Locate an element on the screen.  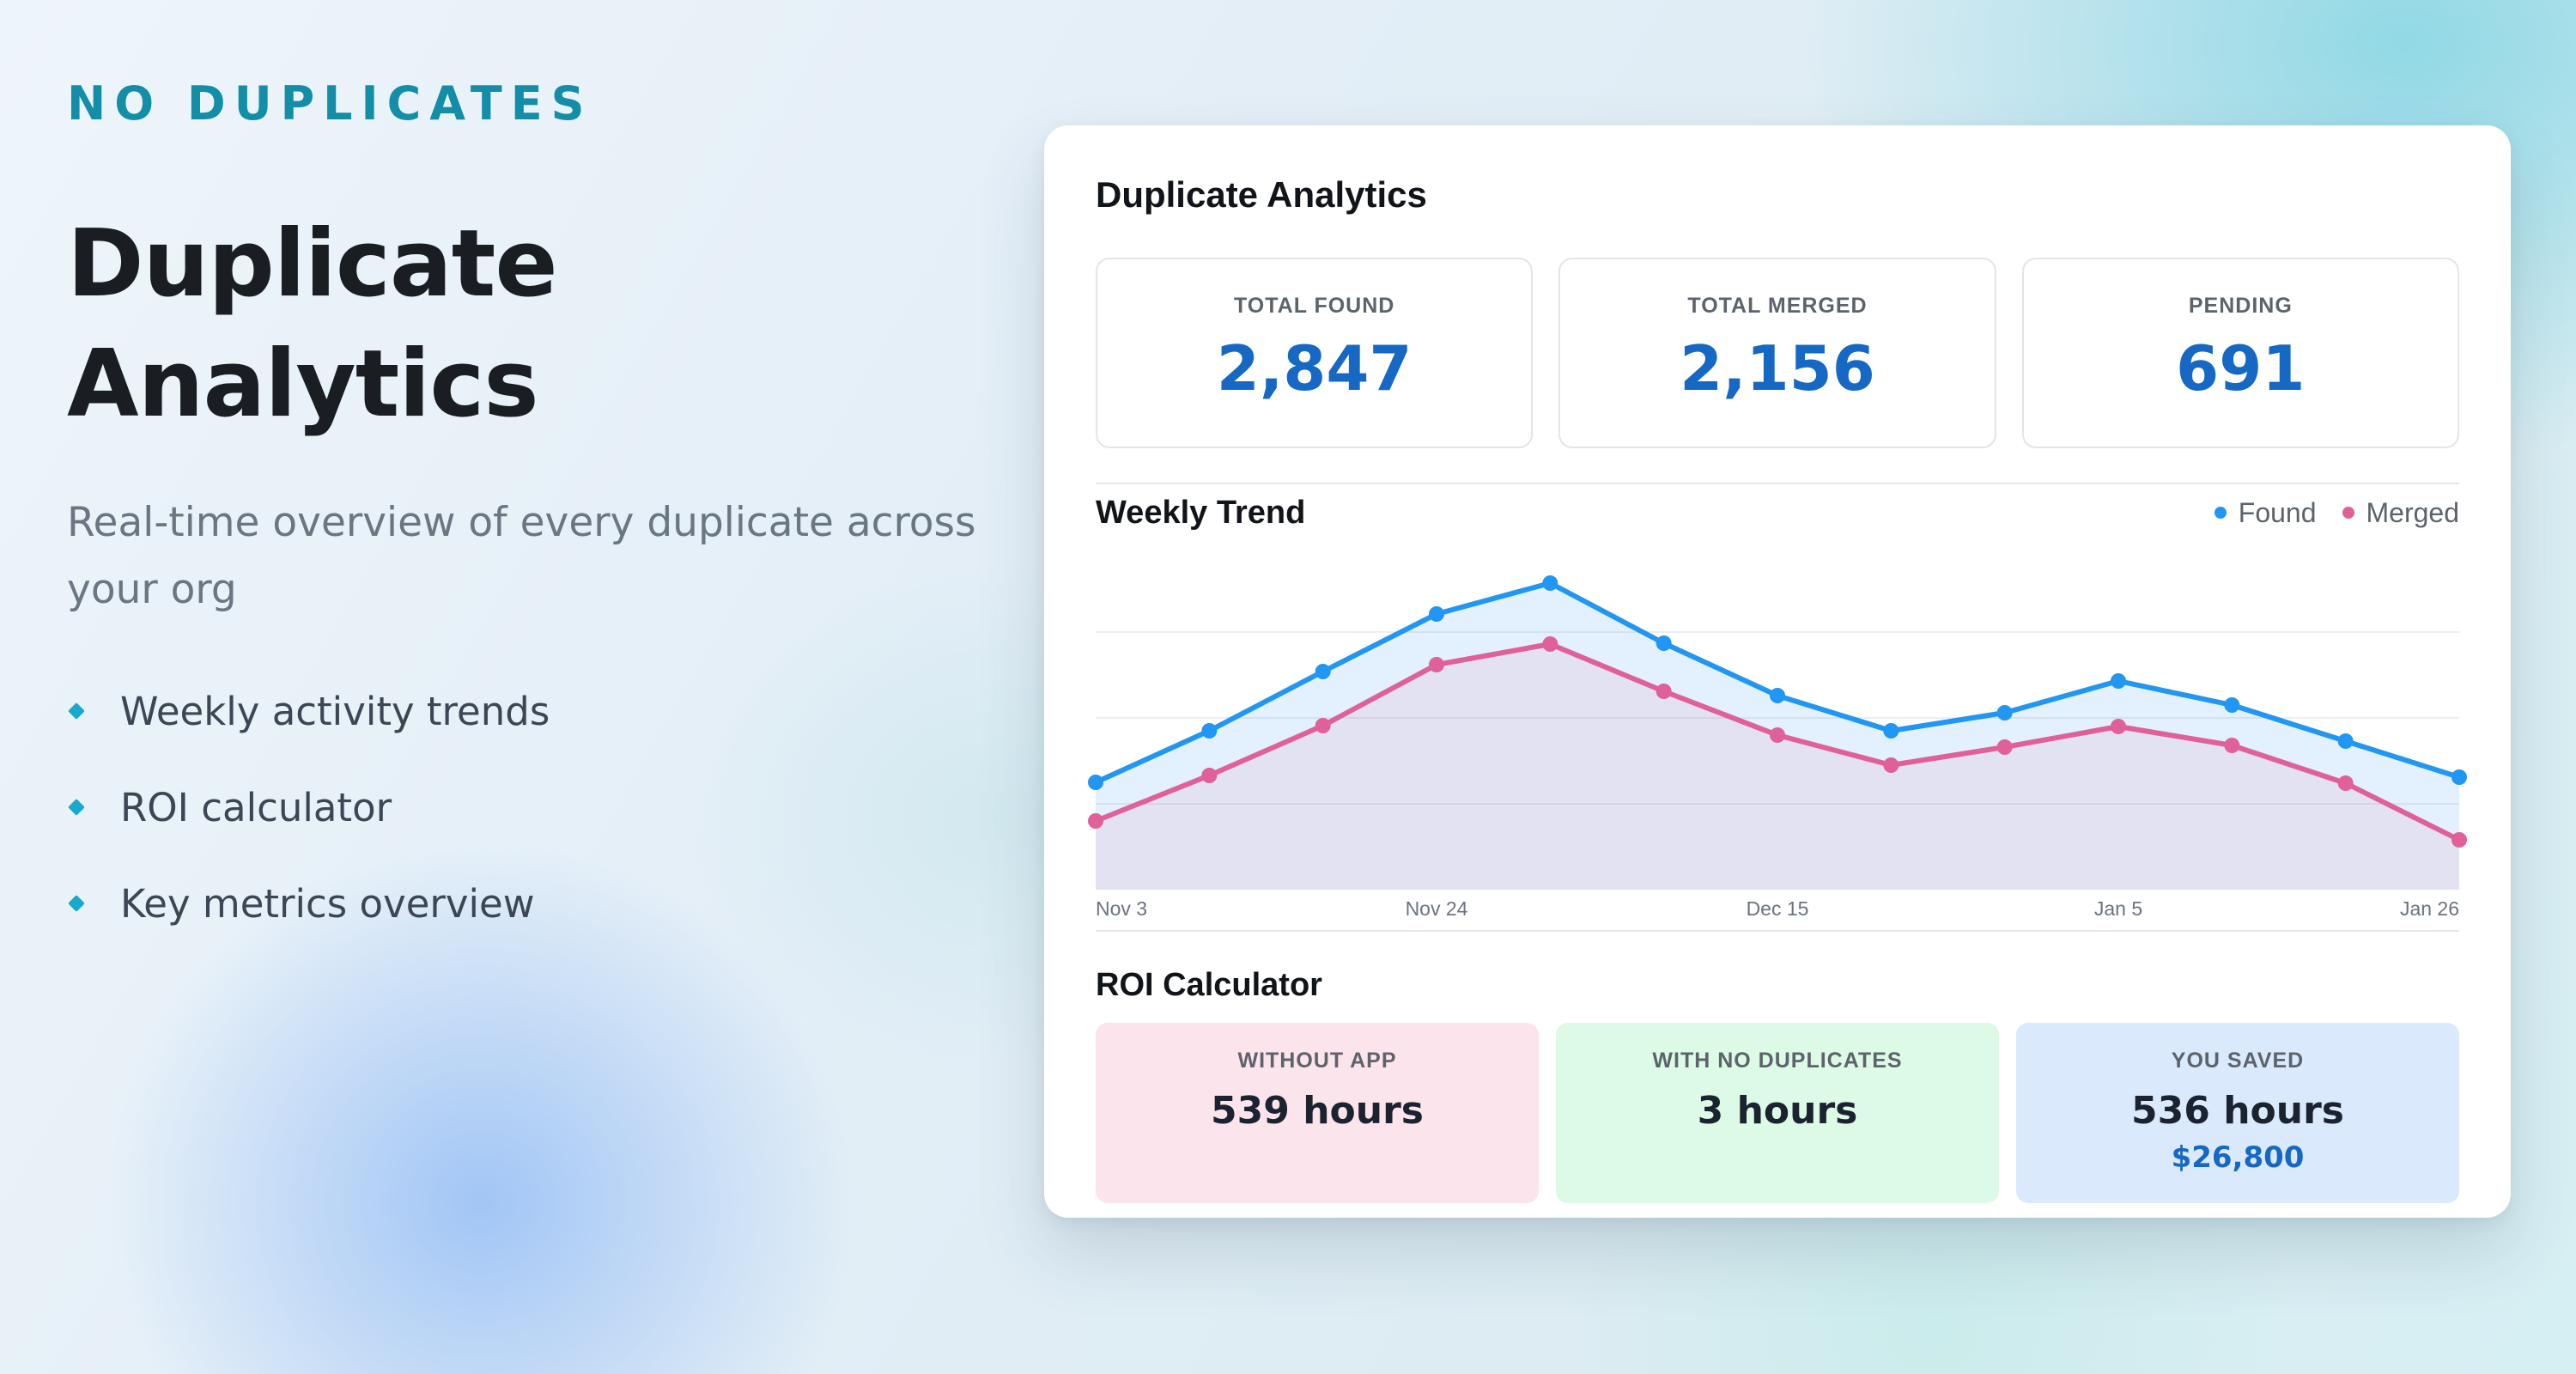
roi-without-app: WITHOUT APP 539 hours is located at coordinates (1317, 1113).